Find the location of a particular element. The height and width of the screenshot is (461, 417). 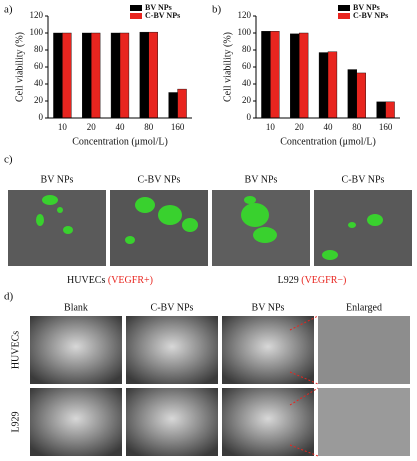

group-caption: HUVECs (VEGFR+) is located at coordinates (110, 280).